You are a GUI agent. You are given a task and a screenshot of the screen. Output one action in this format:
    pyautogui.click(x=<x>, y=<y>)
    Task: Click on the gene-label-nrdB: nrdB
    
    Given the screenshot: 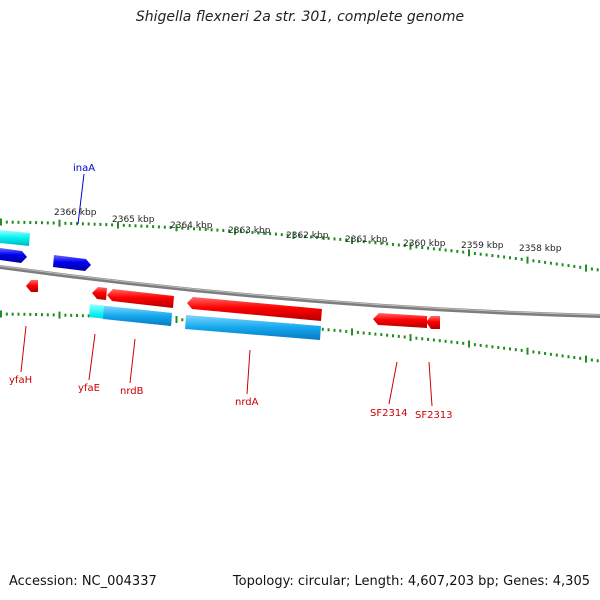 What is the action you would take?
    pyautogui.click(x=132, y=391)
    